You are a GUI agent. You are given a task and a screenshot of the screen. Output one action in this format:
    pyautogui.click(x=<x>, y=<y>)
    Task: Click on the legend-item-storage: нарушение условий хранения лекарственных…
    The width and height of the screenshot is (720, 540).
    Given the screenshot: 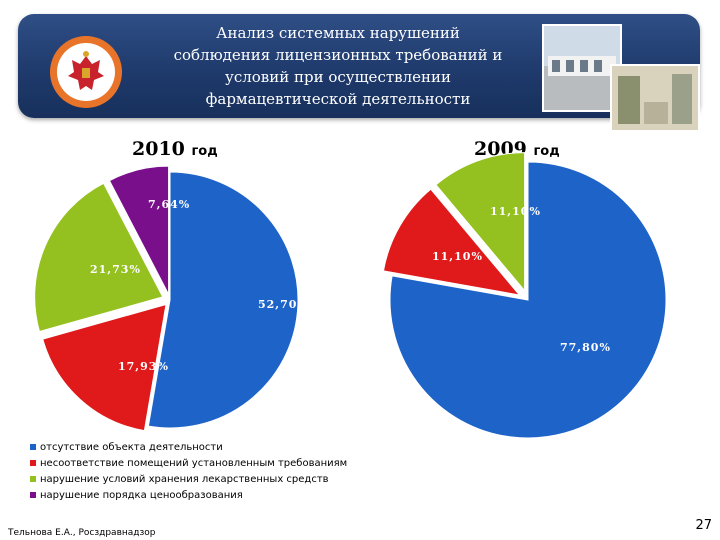 What is the action you would take?
    pyautogui.click(x=230, y=479)
    